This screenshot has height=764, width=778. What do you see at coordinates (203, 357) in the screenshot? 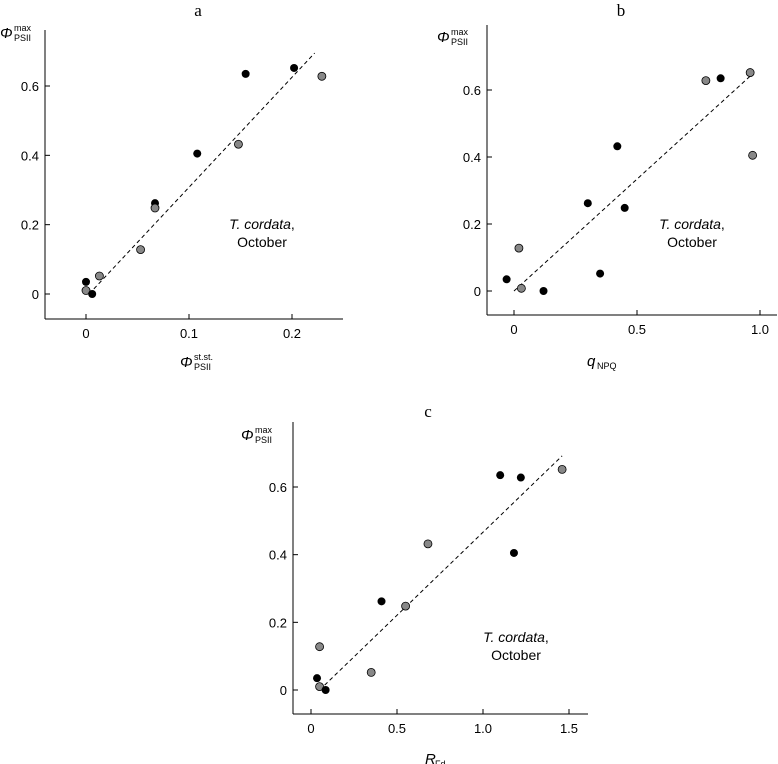
I see `x-axis-label-superscript: st.st.` at bounding box center [203, 357].